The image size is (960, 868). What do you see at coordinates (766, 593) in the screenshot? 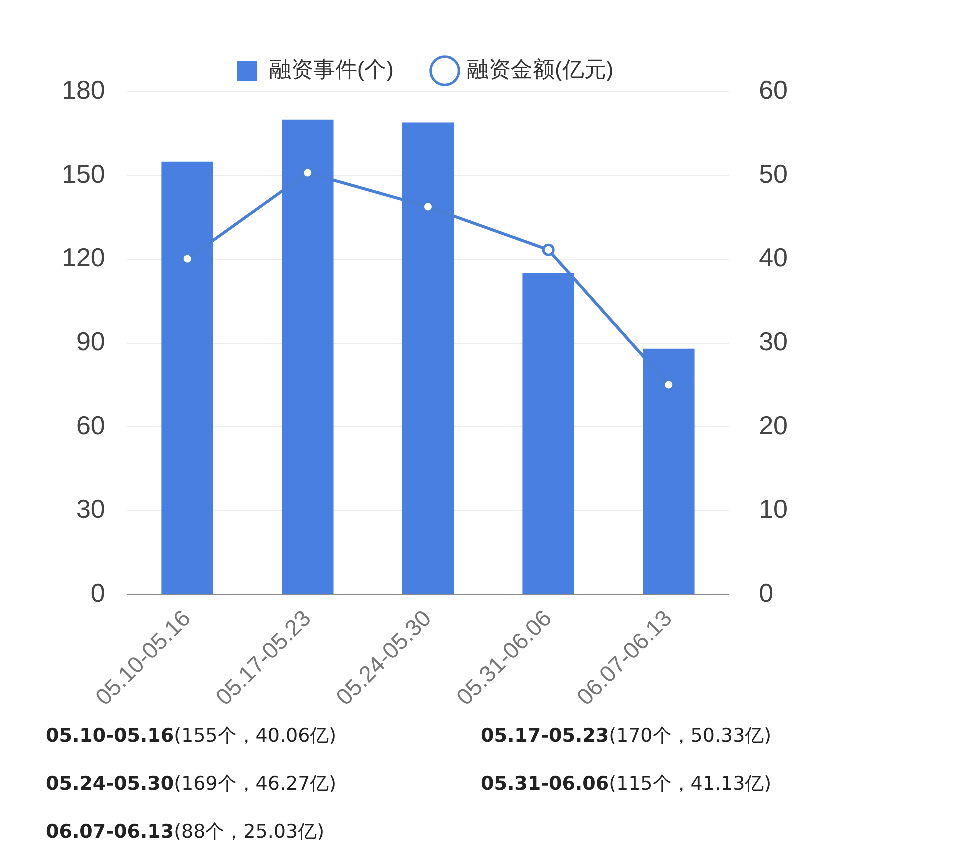
I see `y2-tick-label: 0` at bounding box center [766, 593].